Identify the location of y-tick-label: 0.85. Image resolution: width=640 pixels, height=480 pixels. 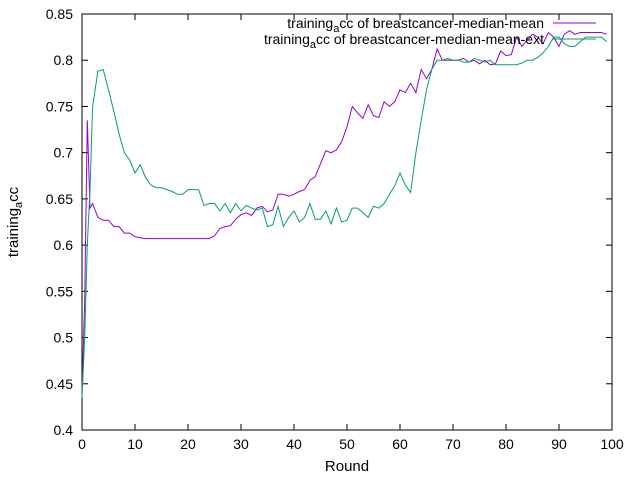
(59, 14).